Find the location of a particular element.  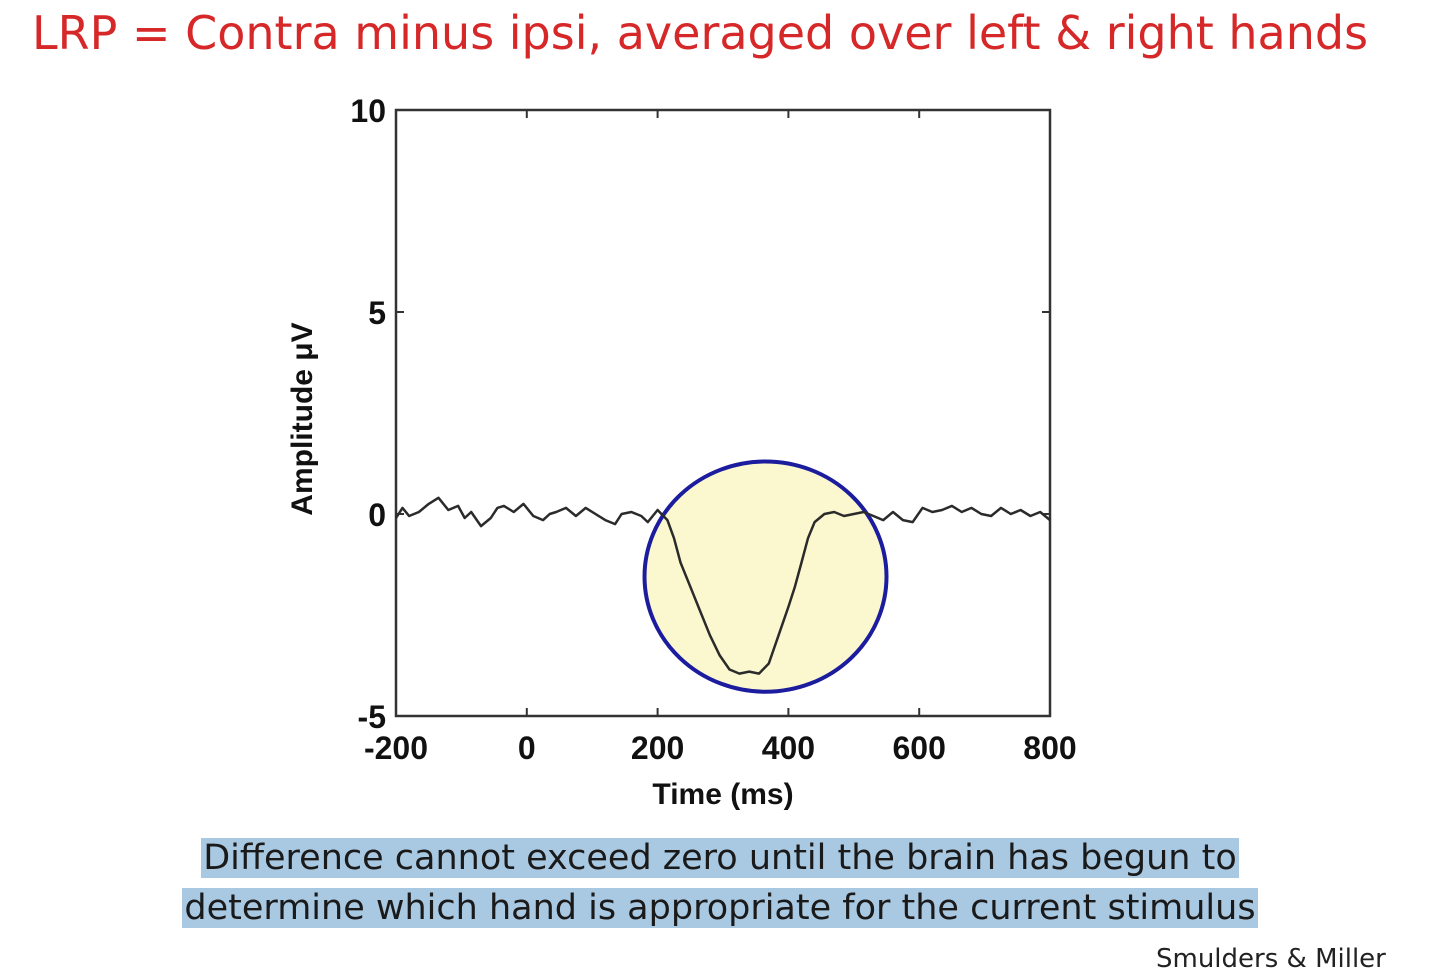

y-tick-label: 10 is located at coordinates (368, 111).